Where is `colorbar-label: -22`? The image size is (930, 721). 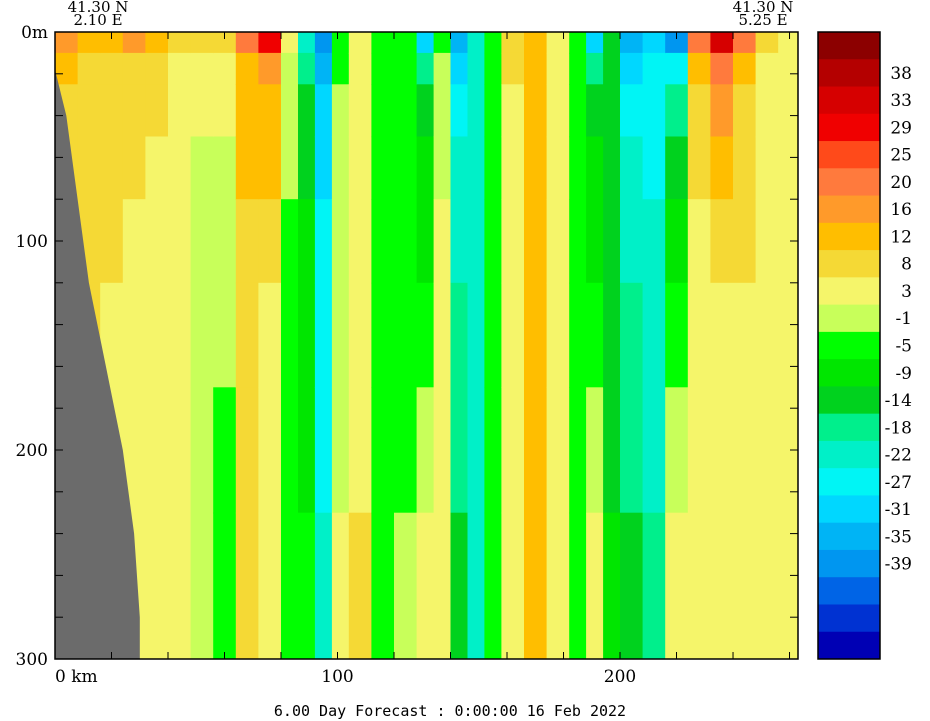
colorbar-label: -22 is located at coordinates (898, 456).